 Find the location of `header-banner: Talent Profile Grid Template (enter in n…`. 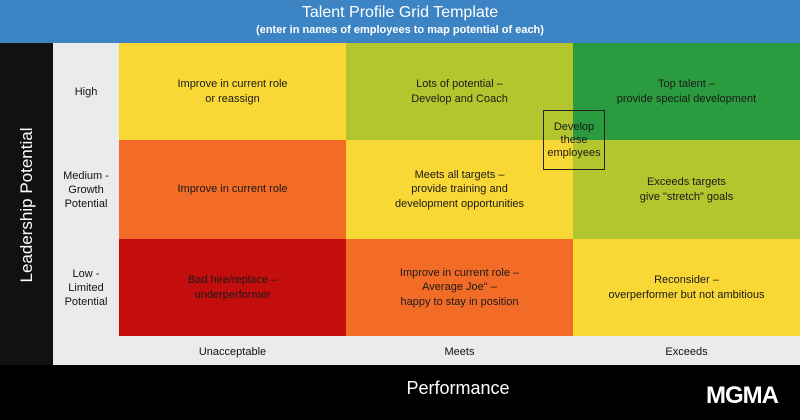

header-banner: Talent Profile Grid Template (enter in n… is located at coordinates (400, 21).